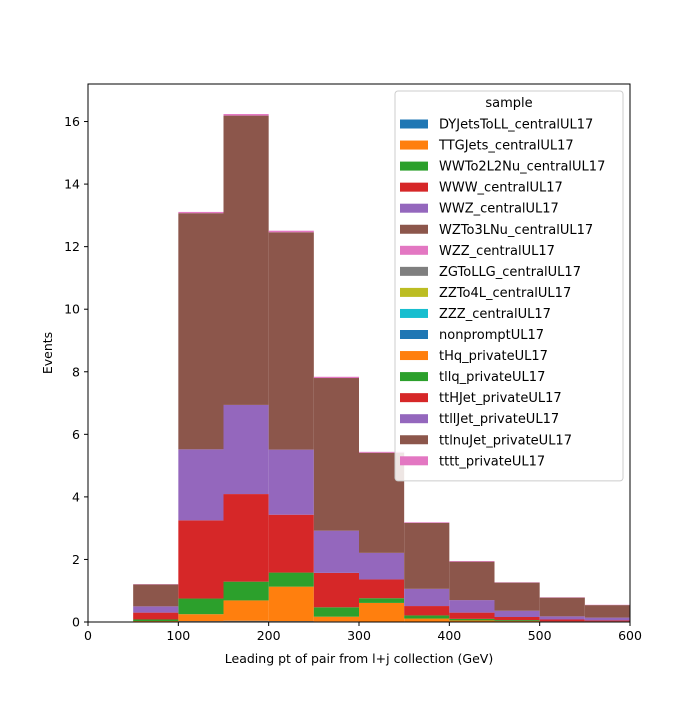 This screenshot has width=700, height=704. I want to click on legend-entry-label: tllq_privateUL17, so click(492, 377).